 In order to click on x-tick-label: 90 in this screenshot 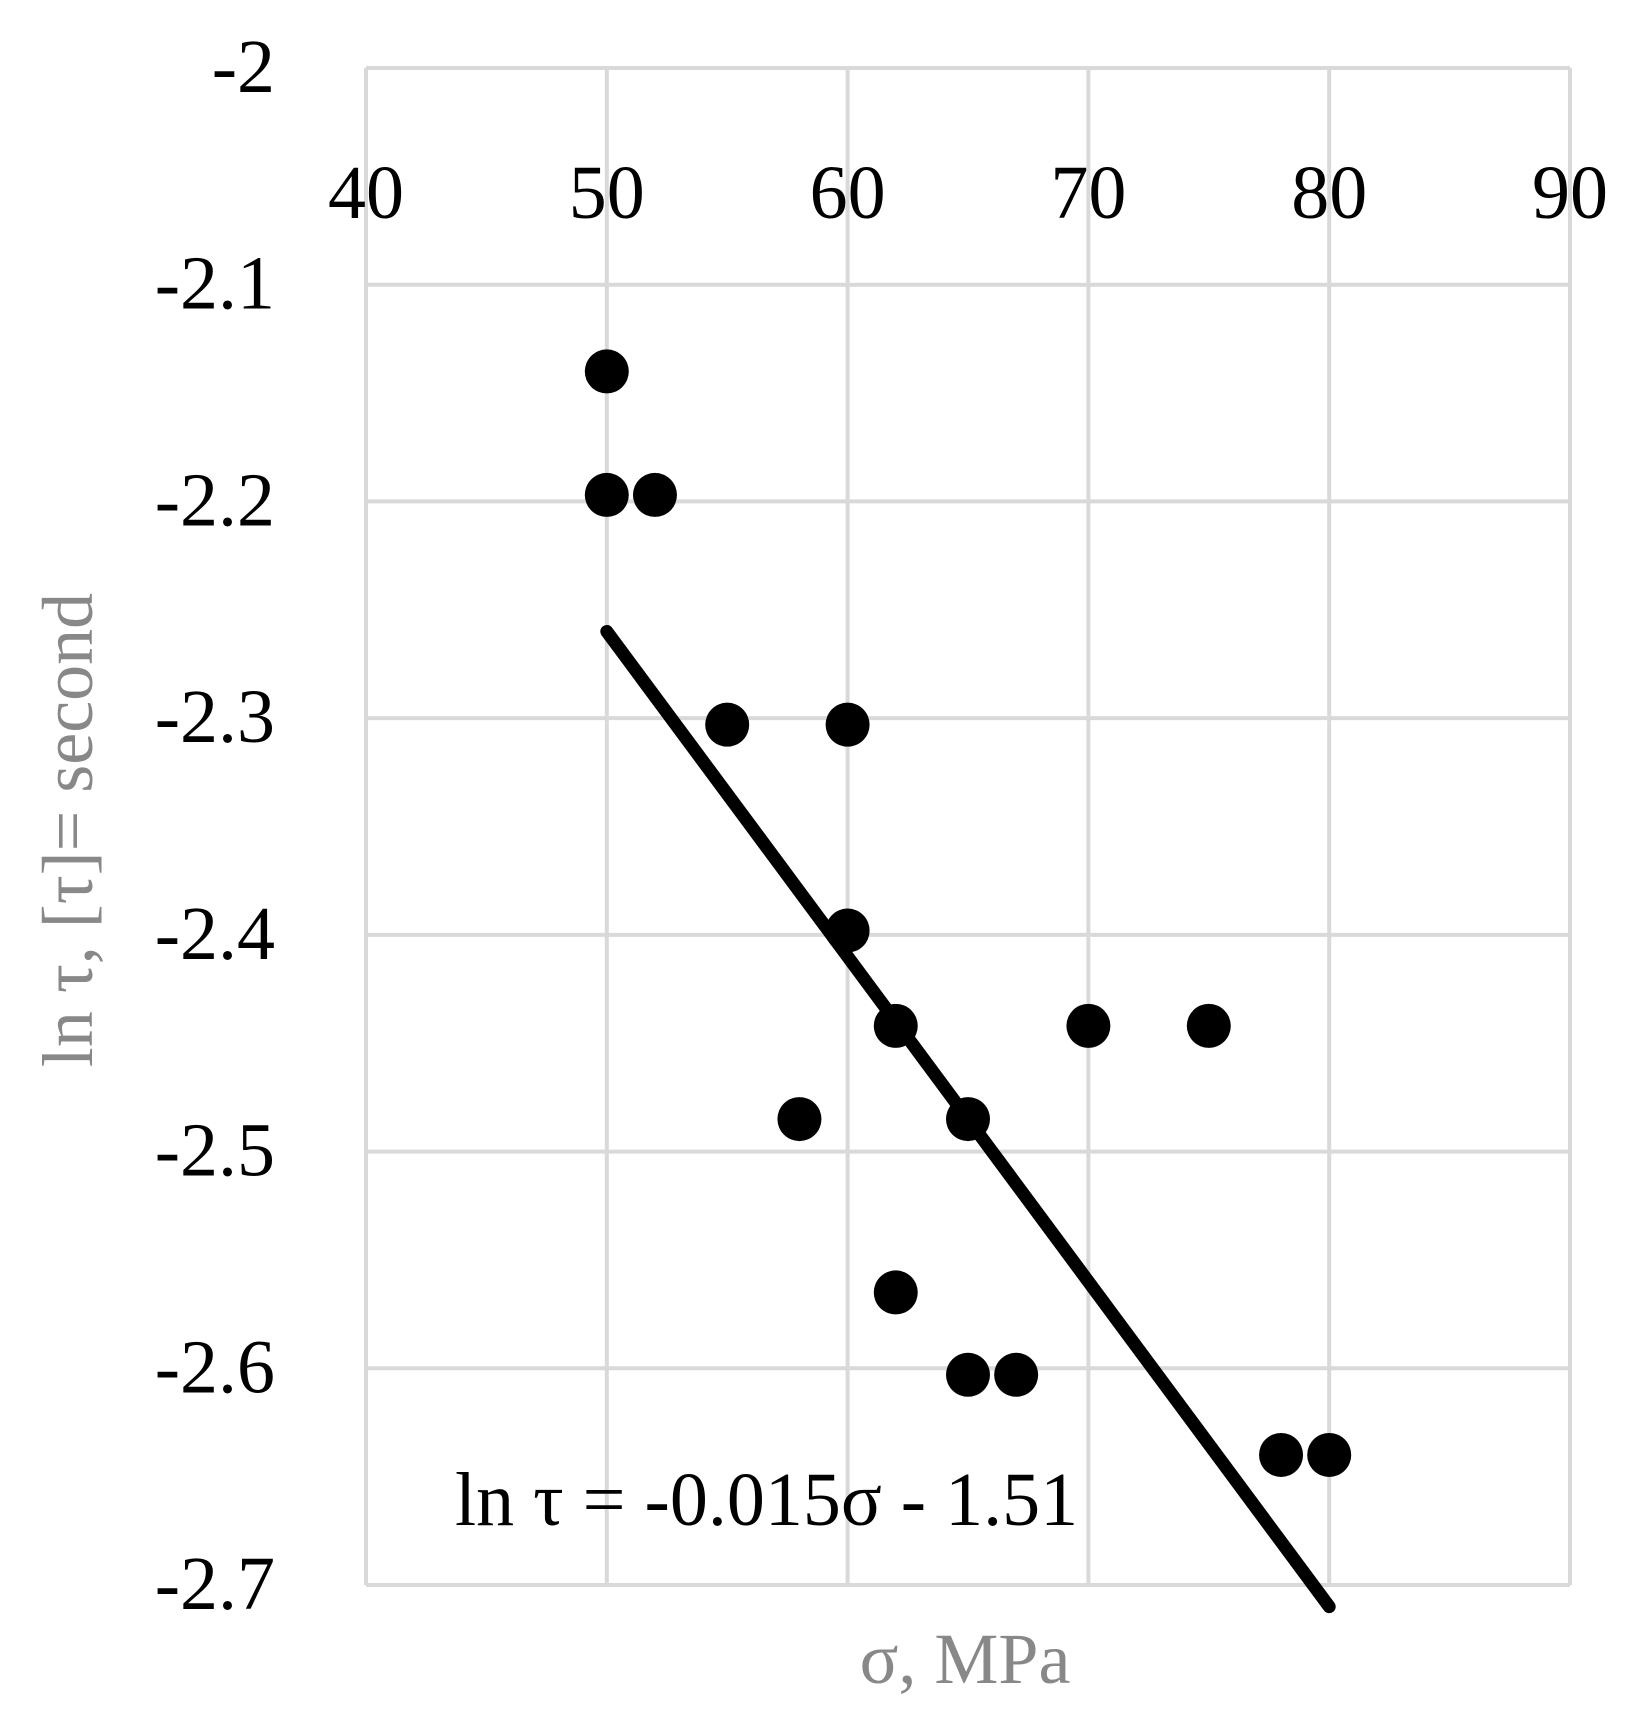, I will do `click(1570, 193)`.